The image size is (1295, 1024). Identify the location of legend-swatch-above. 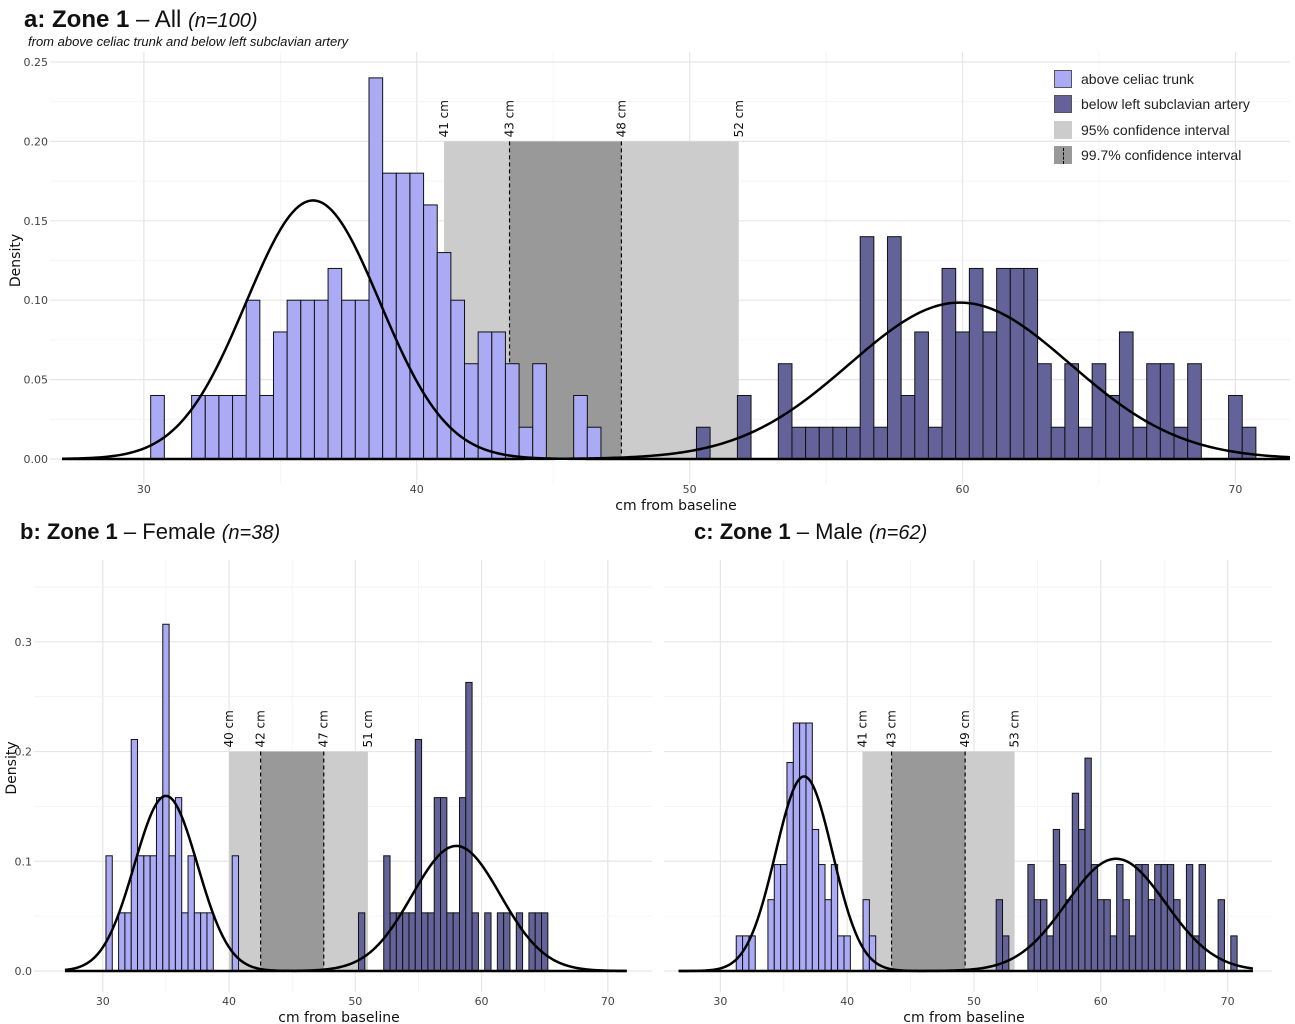
(1063, 78).